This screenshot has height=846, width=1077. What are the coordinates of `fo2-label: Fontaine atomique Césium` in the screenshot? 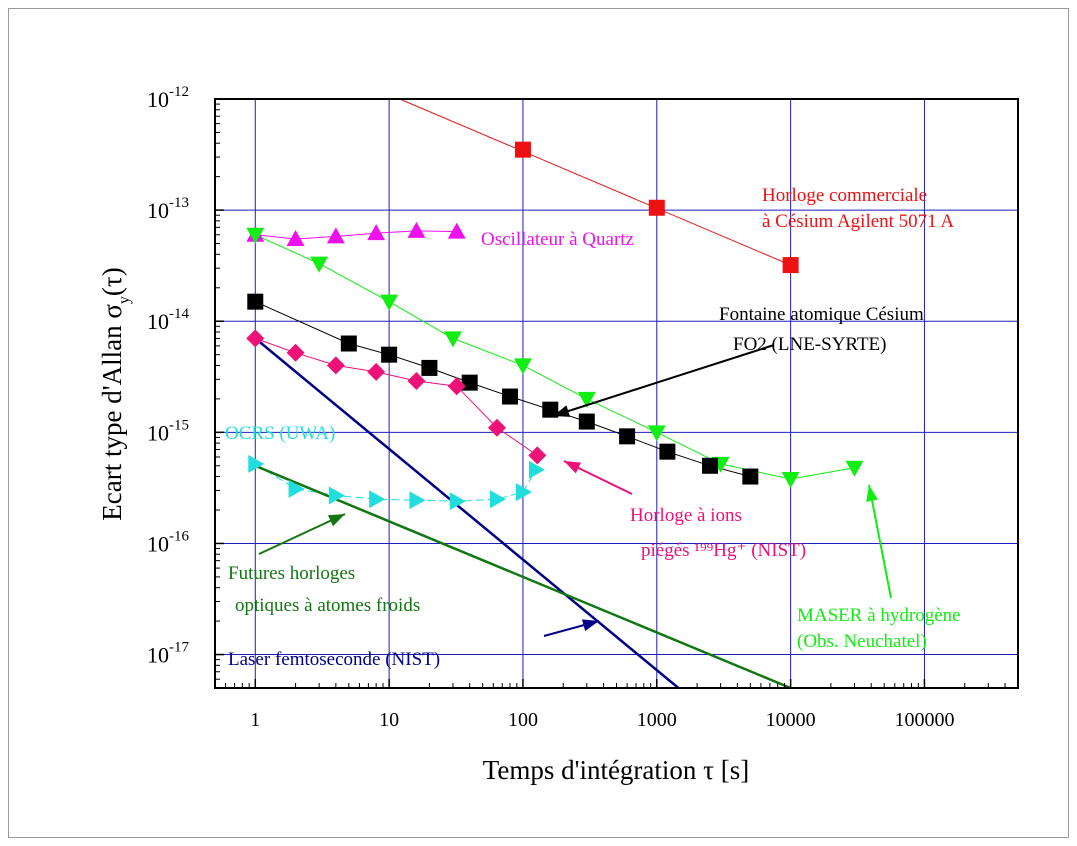 It's located at (821, 314).